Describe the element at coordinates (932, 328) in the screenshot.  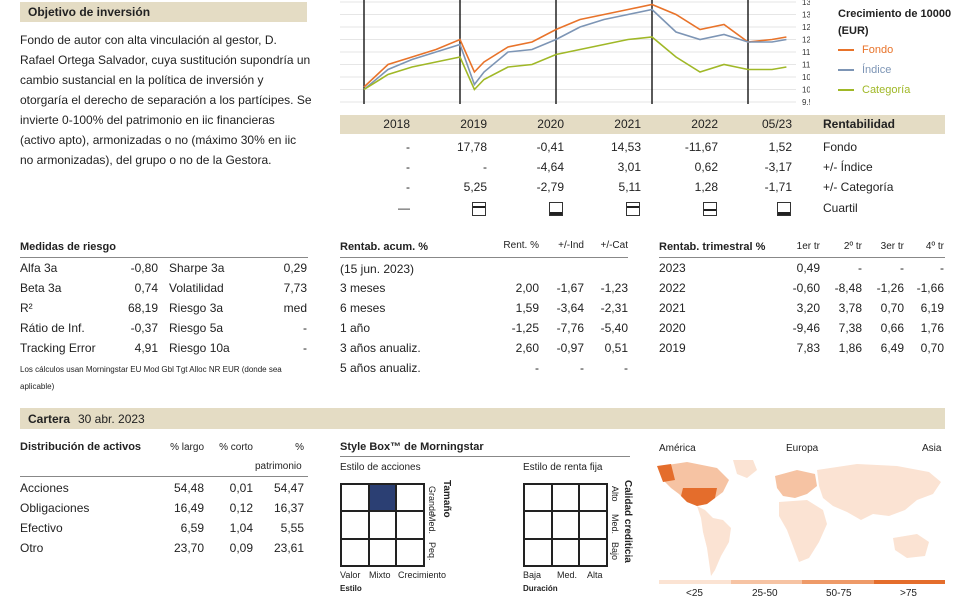
I see `quarterly-value: 1,76` at that location.